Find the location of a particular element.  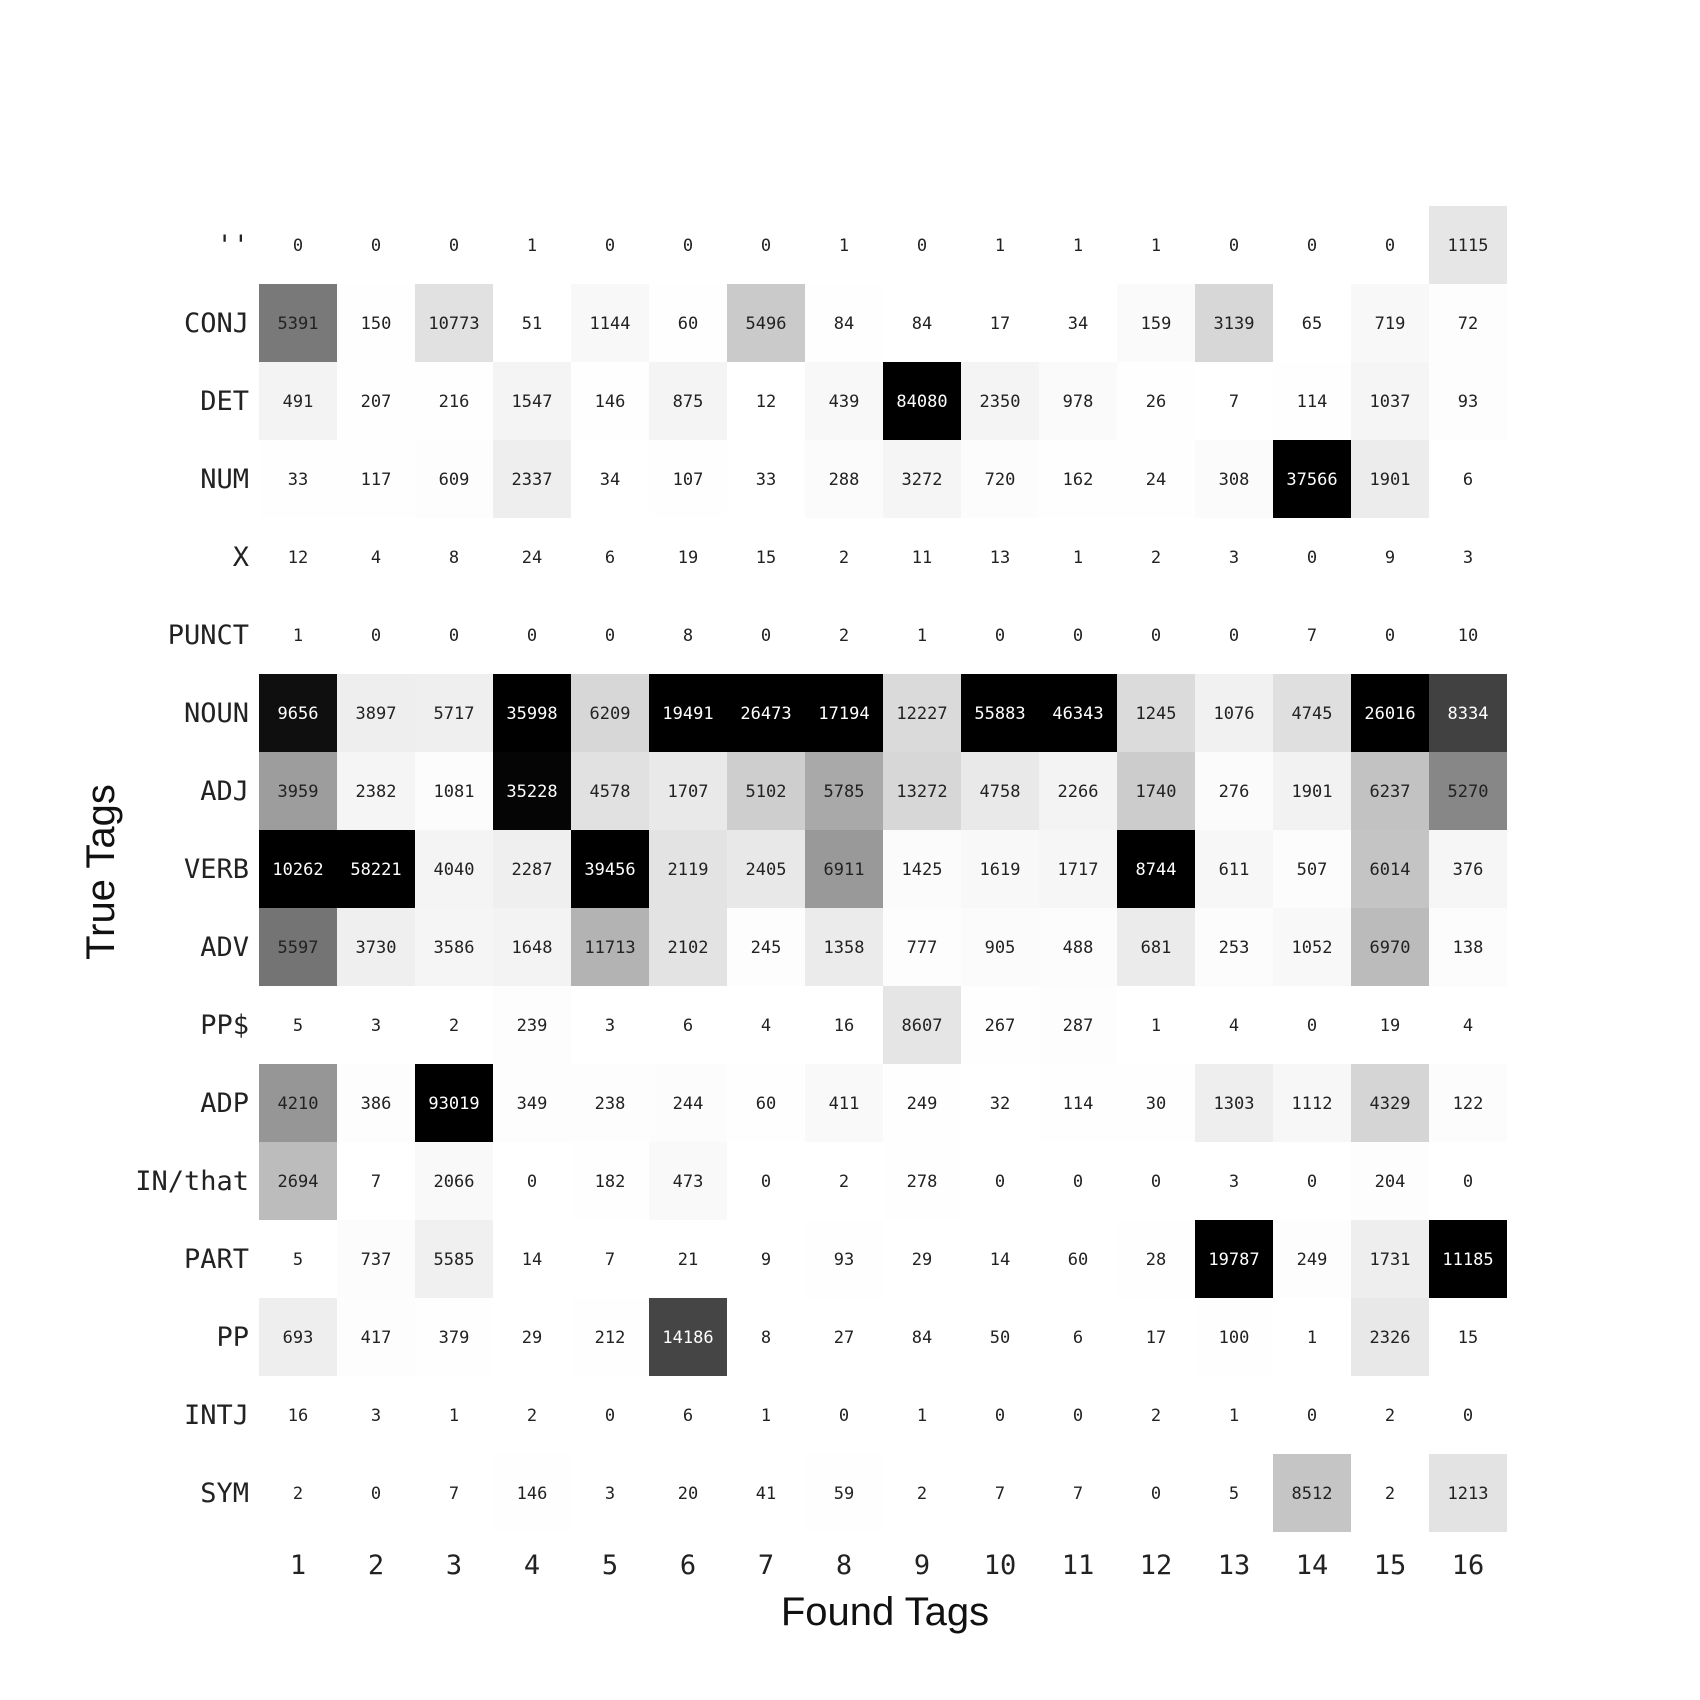

cell-value: 1717 is located at coordinates (1078, 870).